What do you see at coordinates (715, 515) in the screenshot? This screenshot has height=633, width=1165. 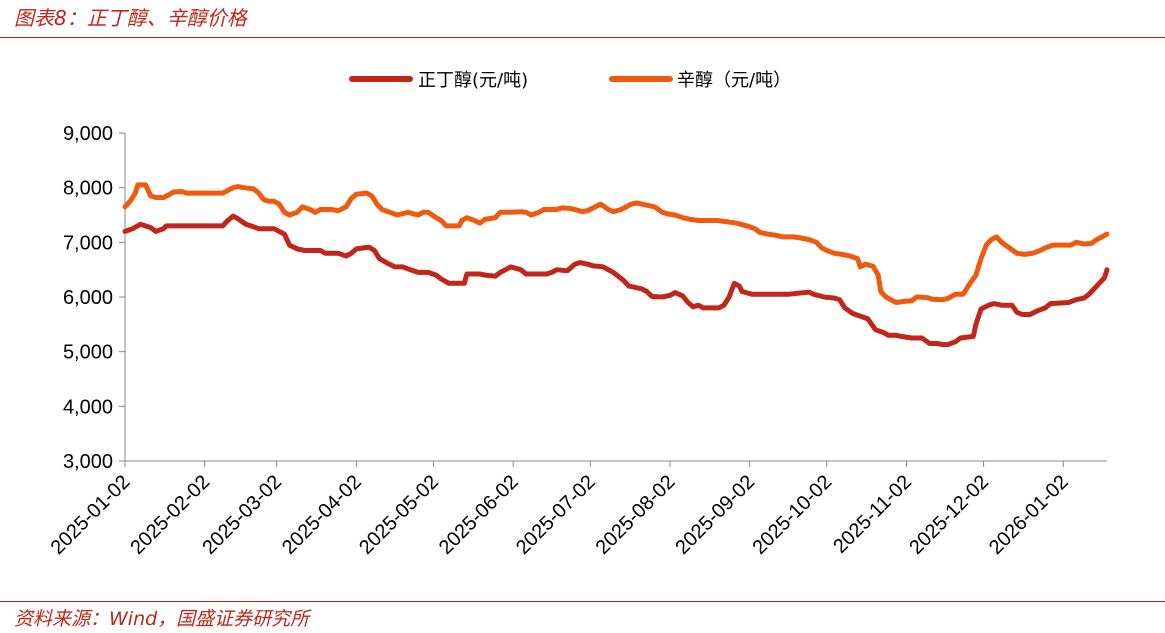 I see `x-tick-label: 2025-09-02` at bounding box center [715, 515].